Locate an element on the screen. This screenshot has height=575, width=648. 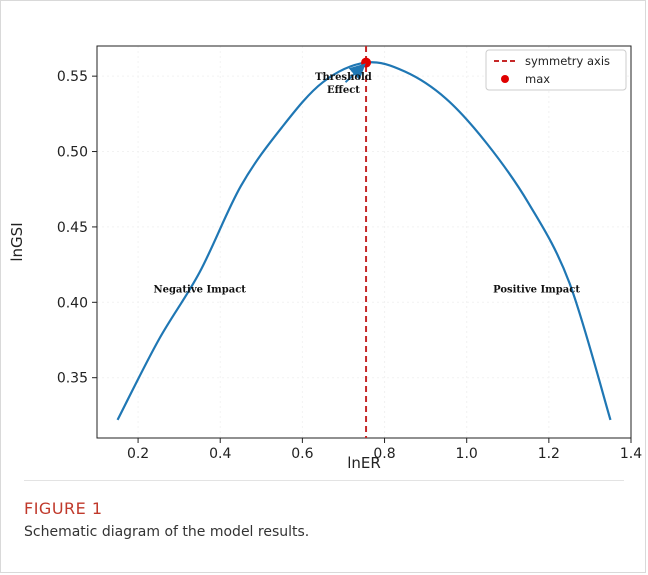
legend-max-swatch is located at coordinates (505, 79).